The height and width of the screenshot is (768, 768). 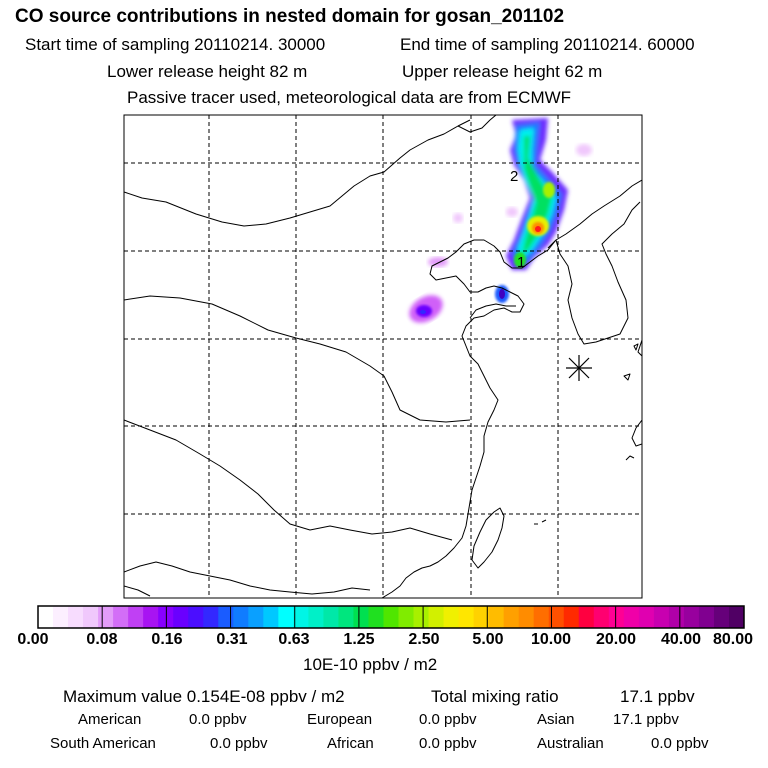 I want to click on china-korea-border, so click(x=594, y=214).